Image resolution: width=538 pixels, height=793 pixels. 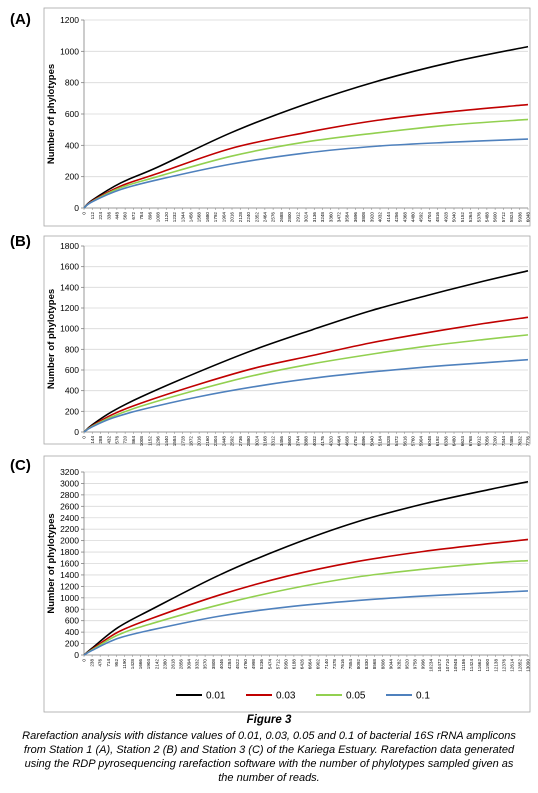 I want to click on x-tick-label: 5152, so click(x=462, y=217).